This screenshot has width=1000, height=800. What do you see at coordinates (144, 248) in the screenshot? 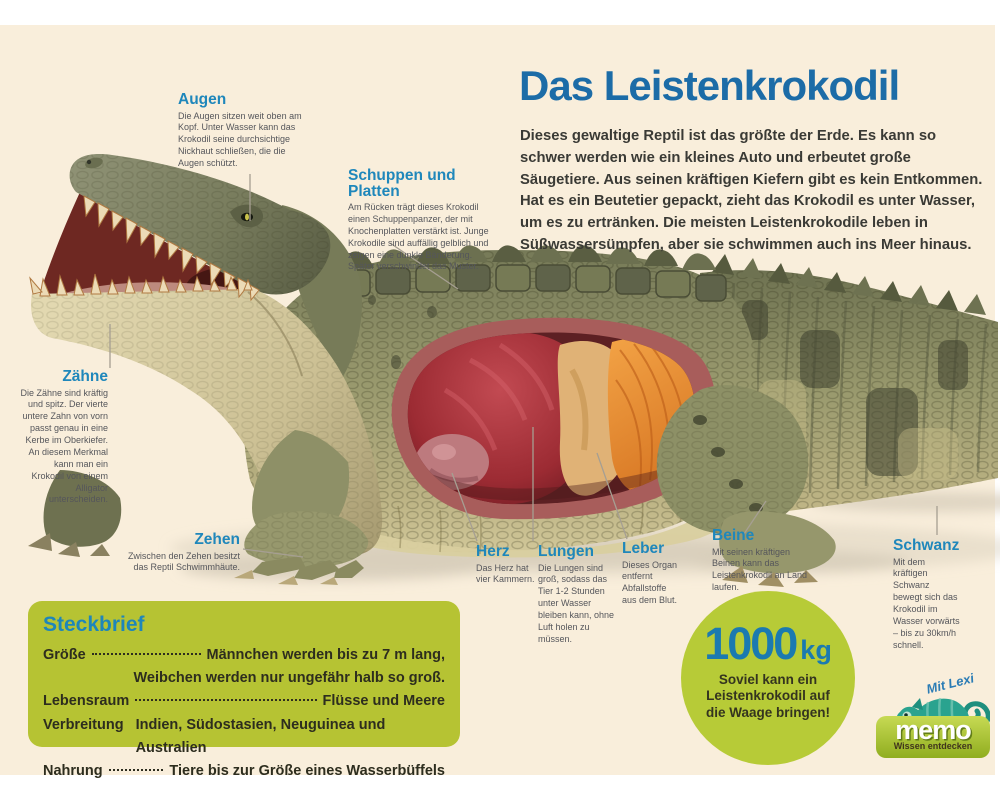
I see `teeth` at bounding box center [144, 248].